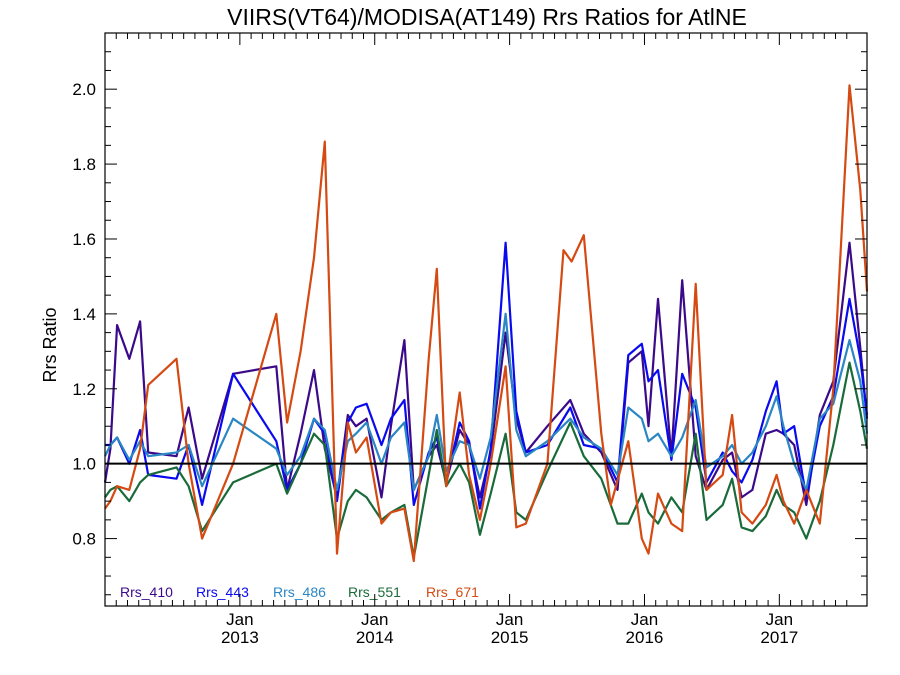 This screenshot has width=900, height=675. Describe the element at coordinates (146, 592) in the screenshot. I see `legend-entry-rrs-410: Rrs_410` at that location.